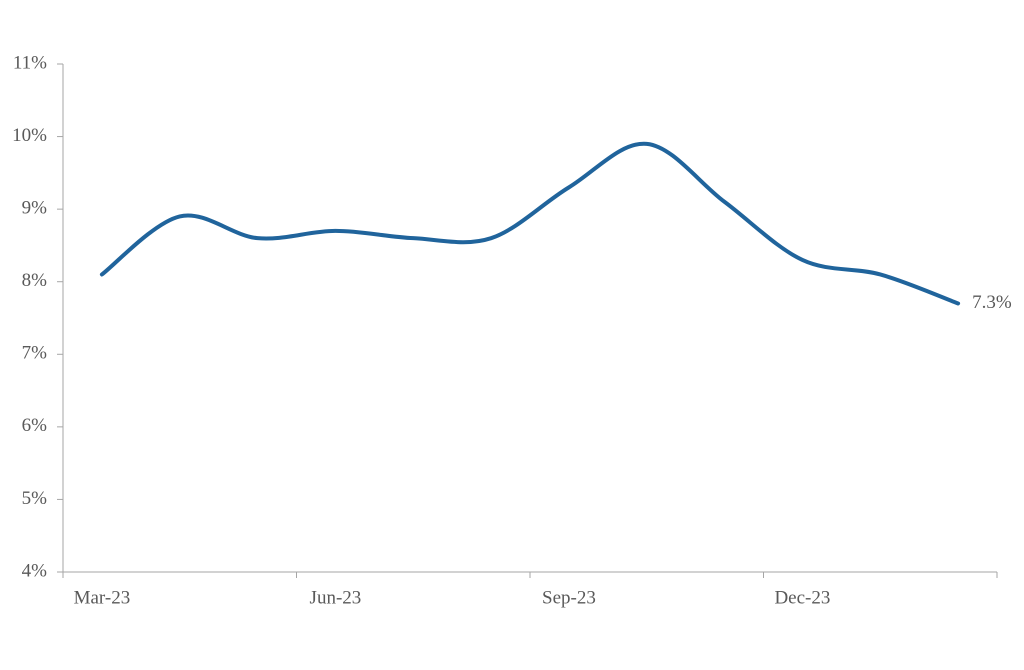  I want to click on y-tick-label: 11%, so click(30, 62).